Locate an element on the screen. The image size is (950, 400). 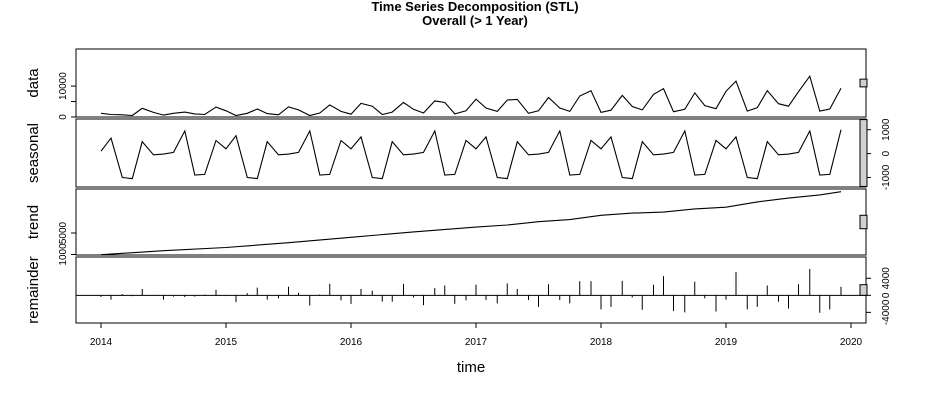
x-tick-label: 2017 is located at coordinates (476, 342).